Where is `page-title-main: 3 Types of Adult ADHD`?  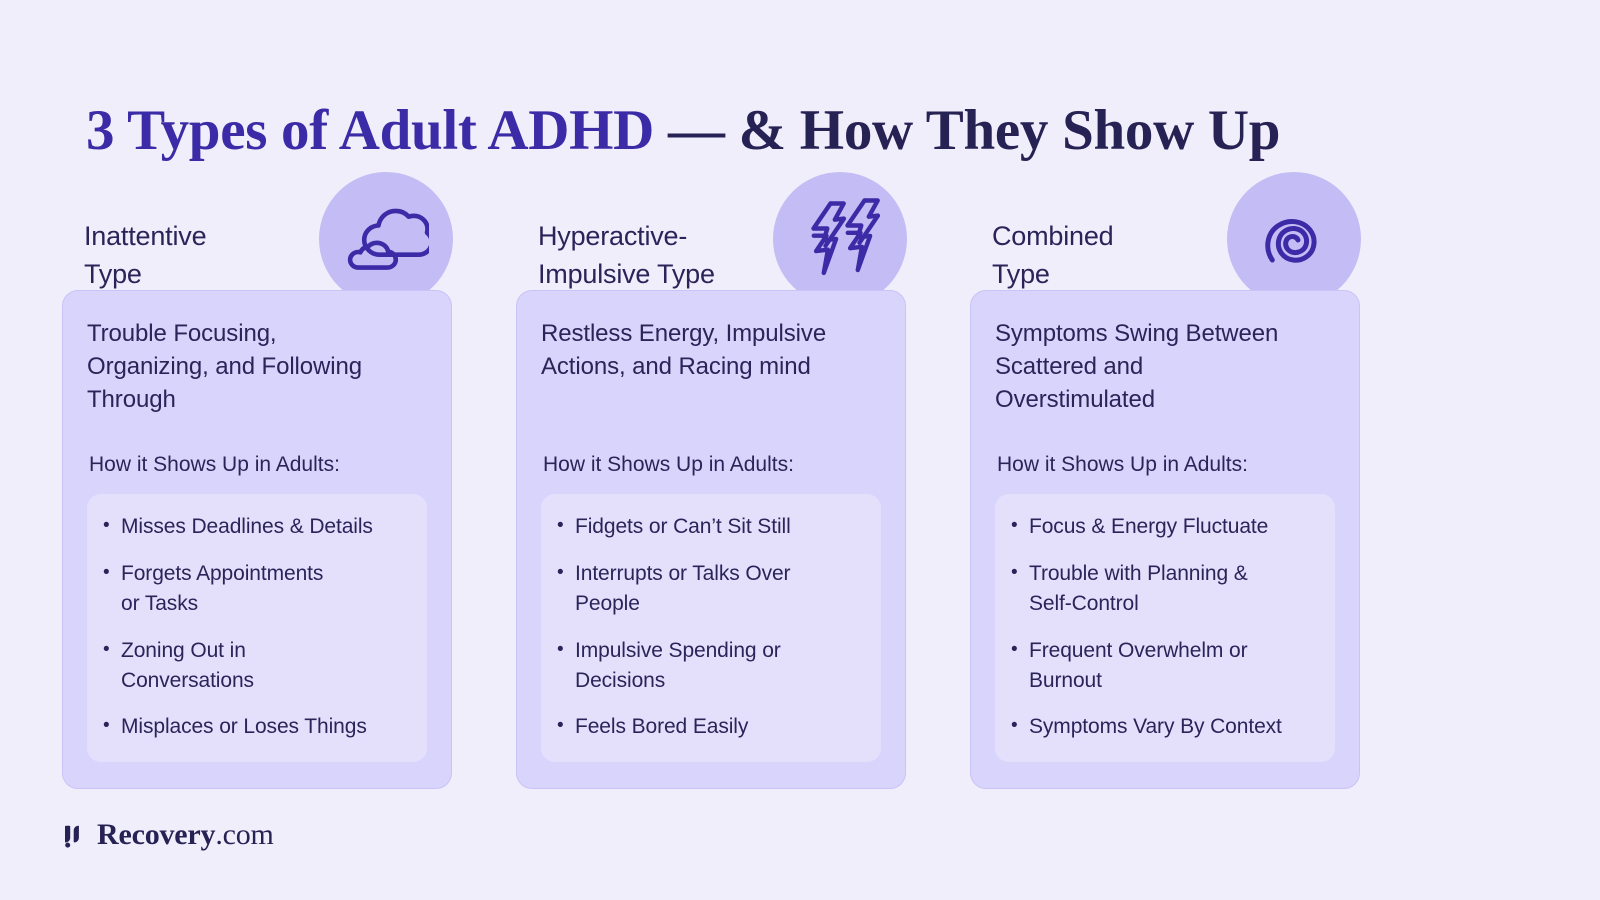 page-title-main: 3 Types of Adult ADHD is located at coordinates (377, 131).